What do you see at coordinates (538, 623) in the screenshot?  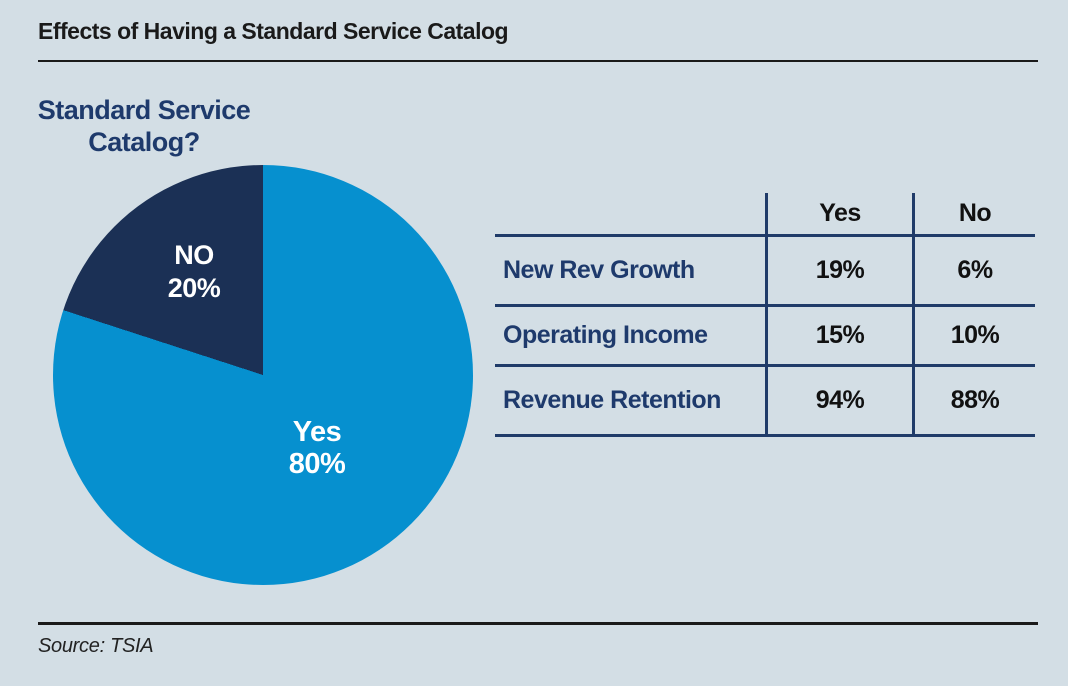 I see `footer-divider` at bounding box center [538, 623].